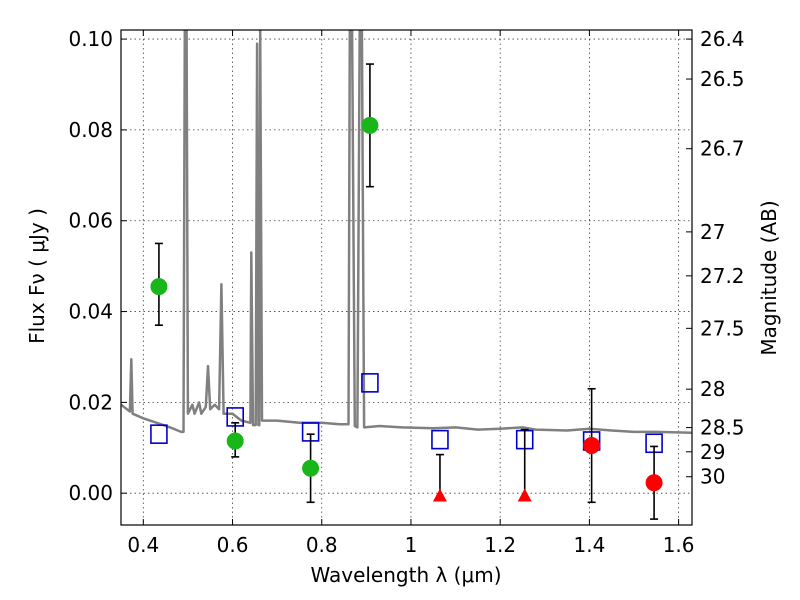 This screenshot has height=600, width=800. What do you see at coordinates (90, 221) in the screenshot?
I see `y-tick-label: 0.06` at bounding box center [90, 221].